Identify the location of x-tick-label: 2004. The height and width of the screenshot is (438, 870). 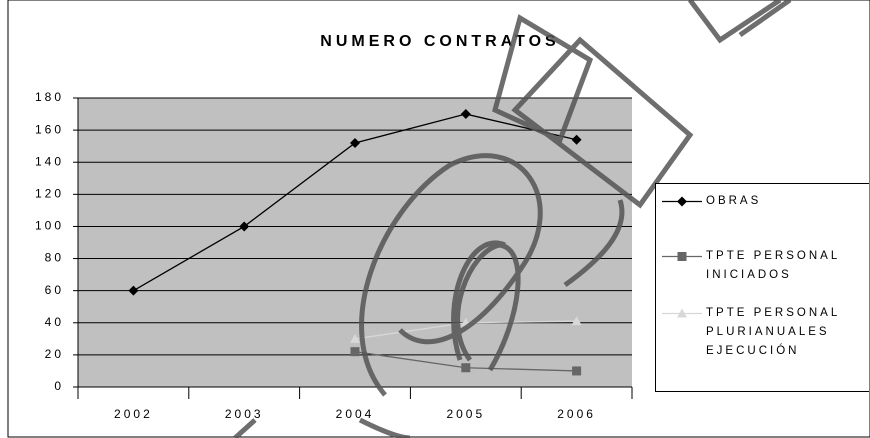
(355, 414).